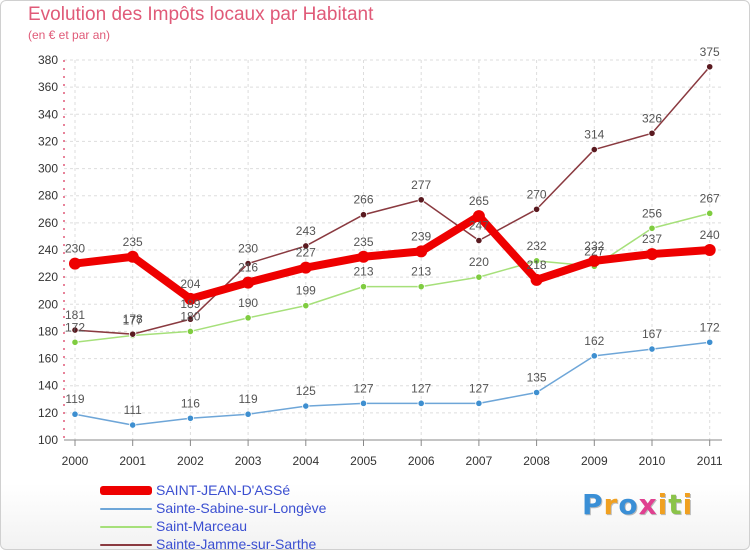  I want to click on data-label: 204, so click(190, 284).